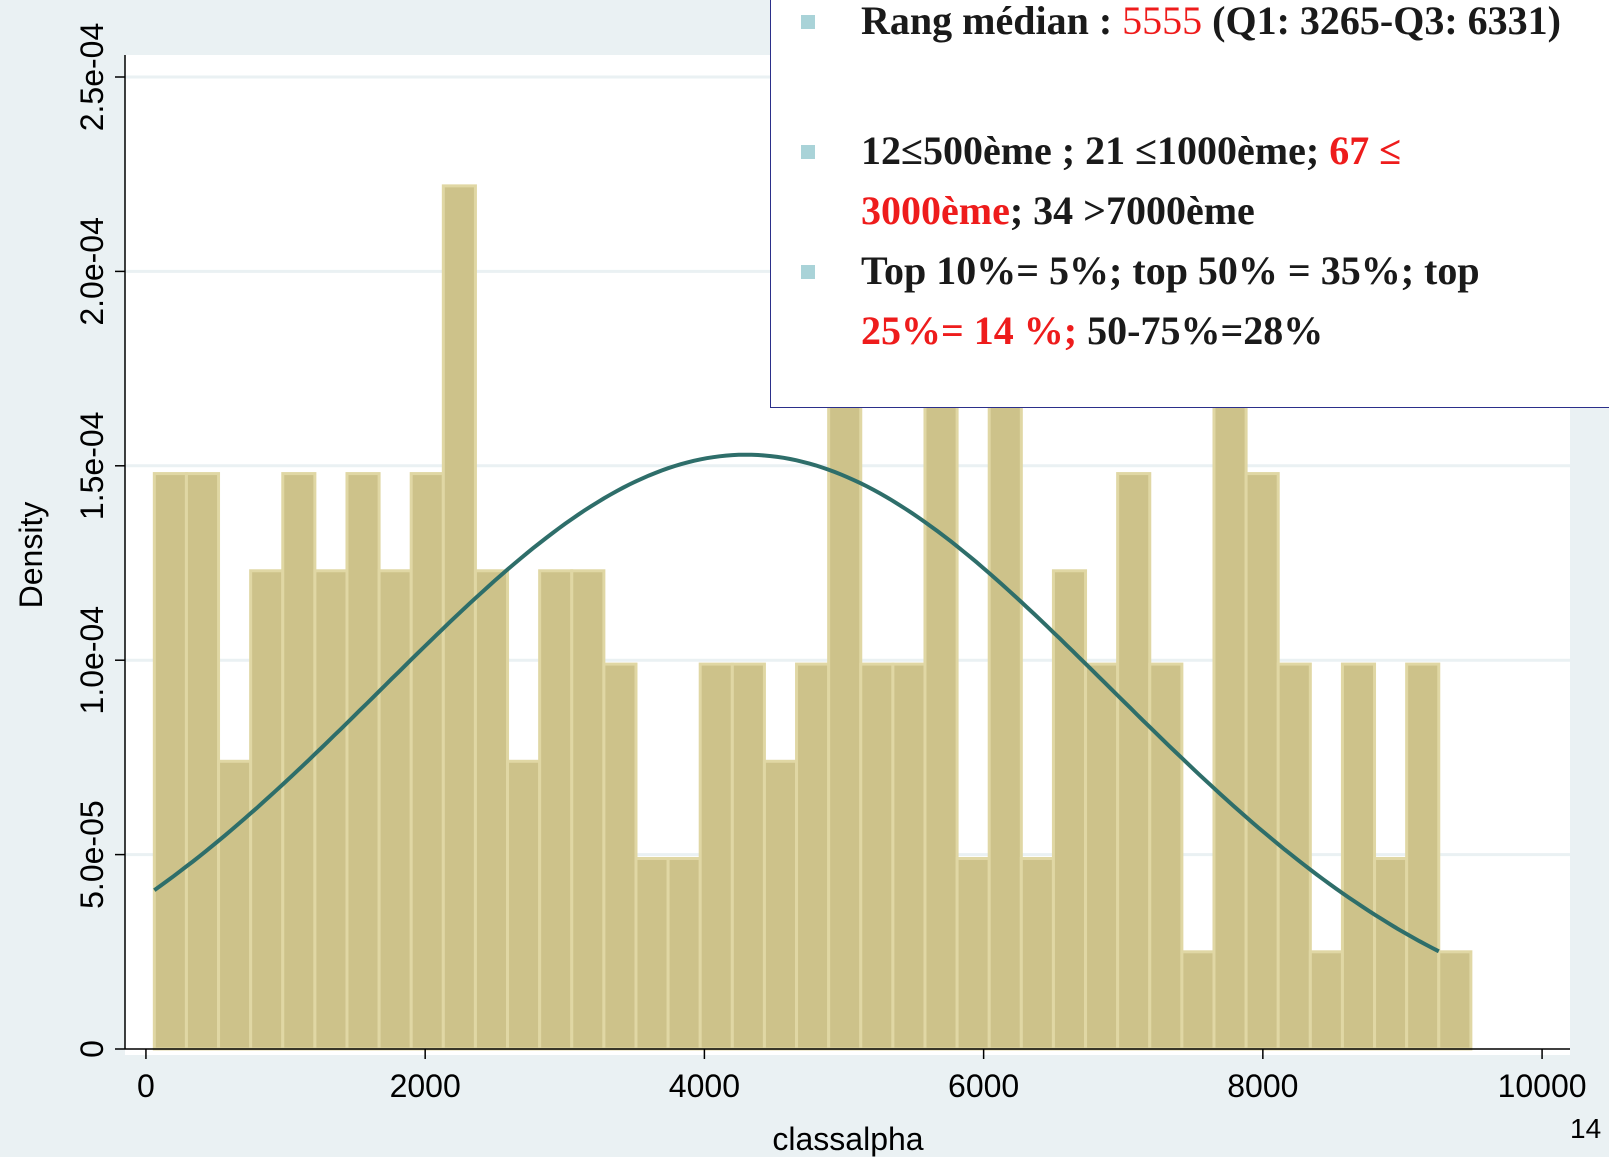 The height and width of the screenshot is (1157, 1609). I want to click on x-tick-label: 0, so click(146, 1086).